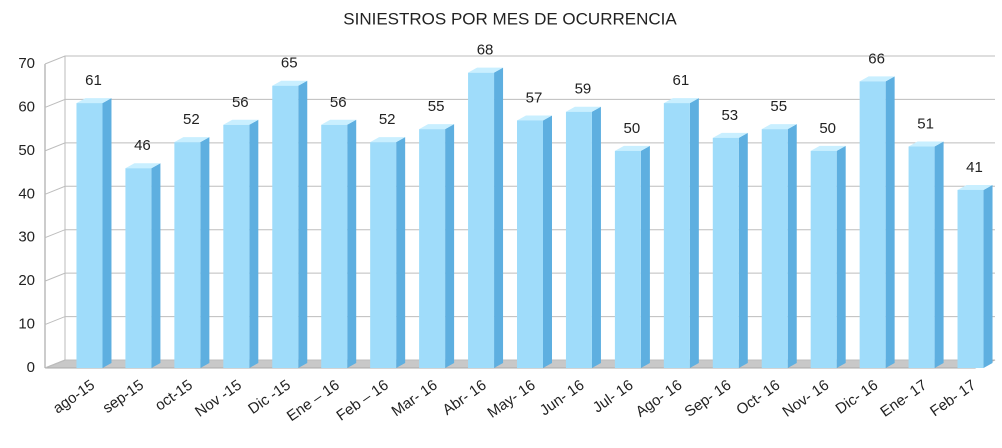  What do you see at coordinates (562, 398) in the screenshot?
I see `x-tick-label: Jun- 16` at bounding box center [562, 398].